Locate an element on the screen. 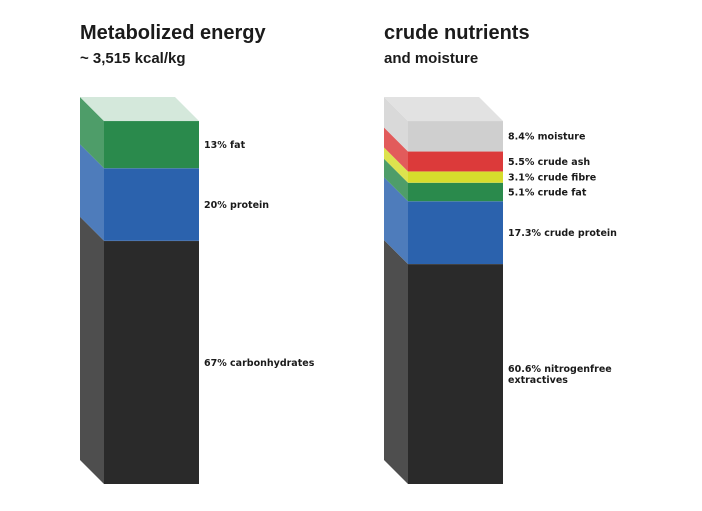 The height and width of the screenshot is (511, 702). nutrients-chart-subtitle: and moisture is located at coordinates (431, 58).